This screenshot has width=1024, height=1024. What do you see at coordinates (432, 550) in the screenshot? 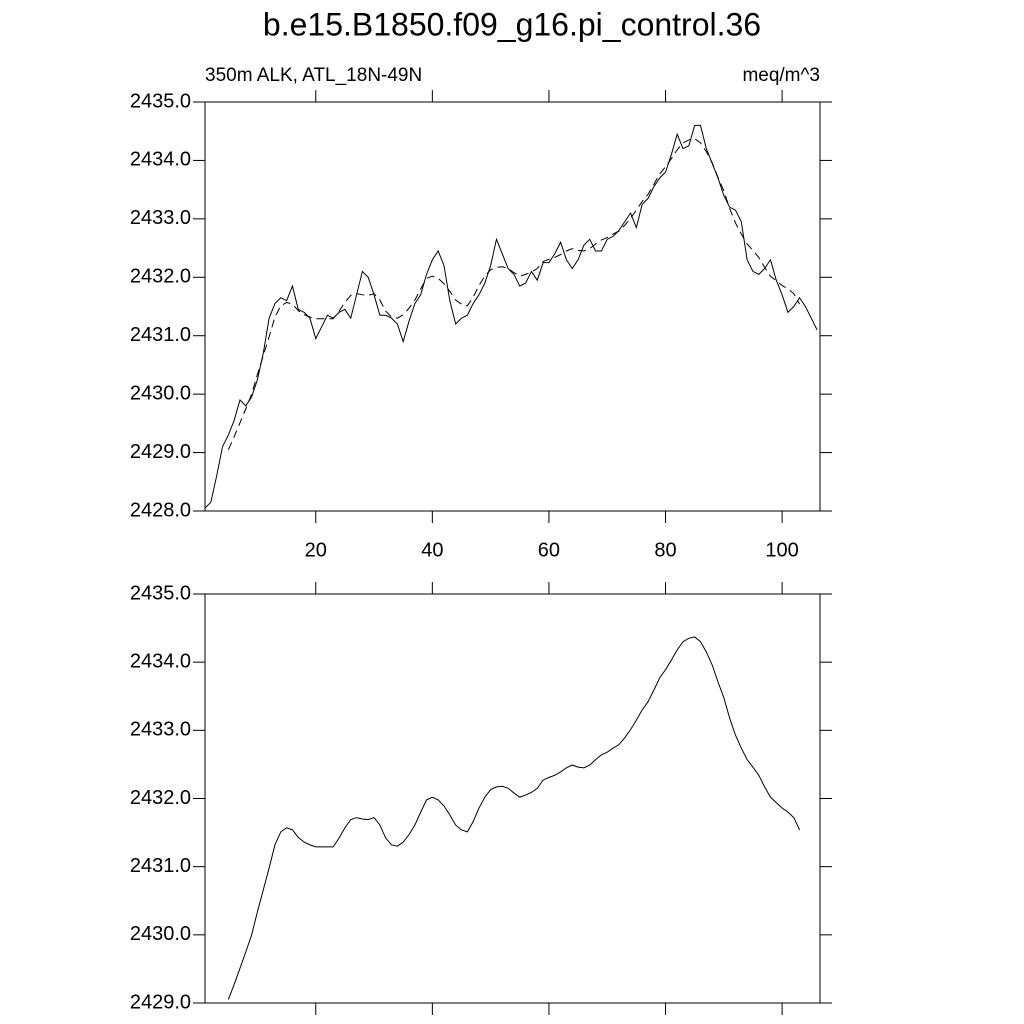
I see `x-tick-label: 40` at bounding box center [432, 550].